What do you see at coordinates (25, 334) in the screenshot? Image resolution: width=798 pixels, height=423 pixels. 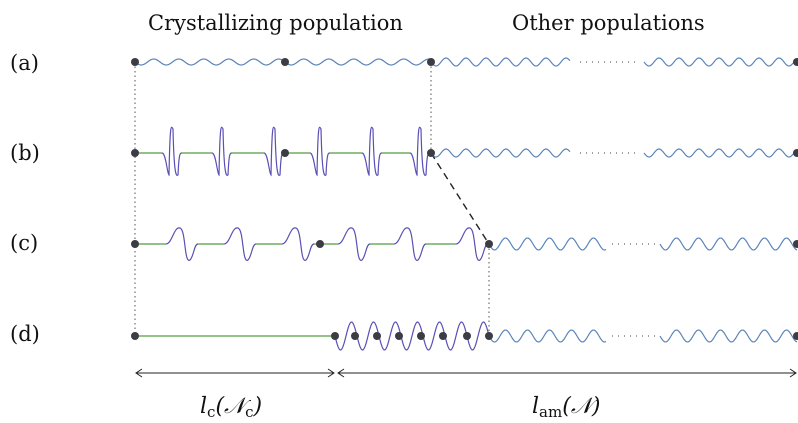 I see `row-label-d: (d)` at bounding box center [25, 334].